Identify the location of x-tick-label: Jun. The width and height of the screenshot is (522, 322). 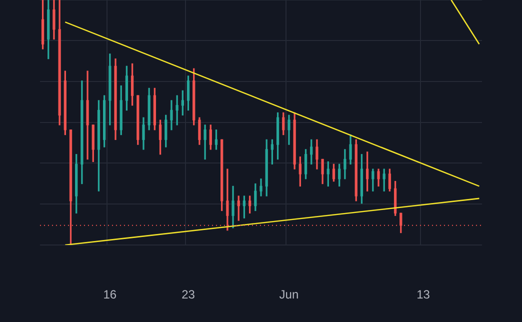
(289, 295).